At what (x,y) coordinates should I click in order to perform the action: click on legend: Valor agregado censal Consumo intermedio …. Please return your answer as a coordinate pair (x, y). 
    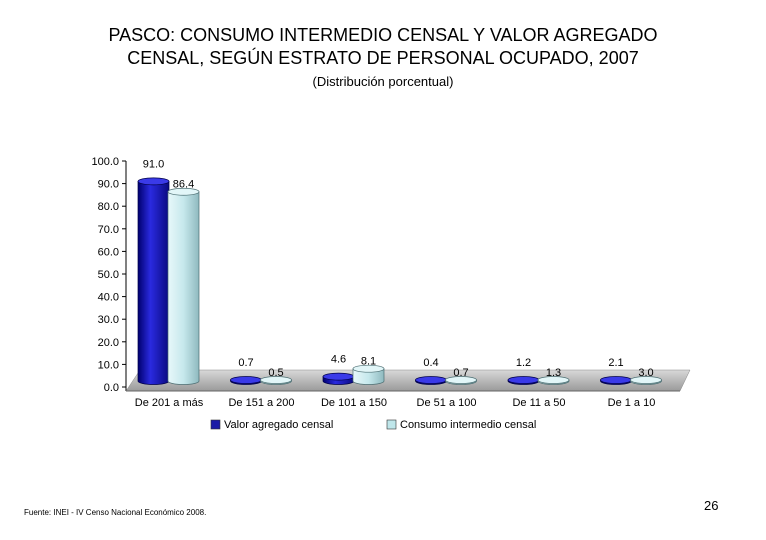
    Looking at the image, I should click on (373, 425).